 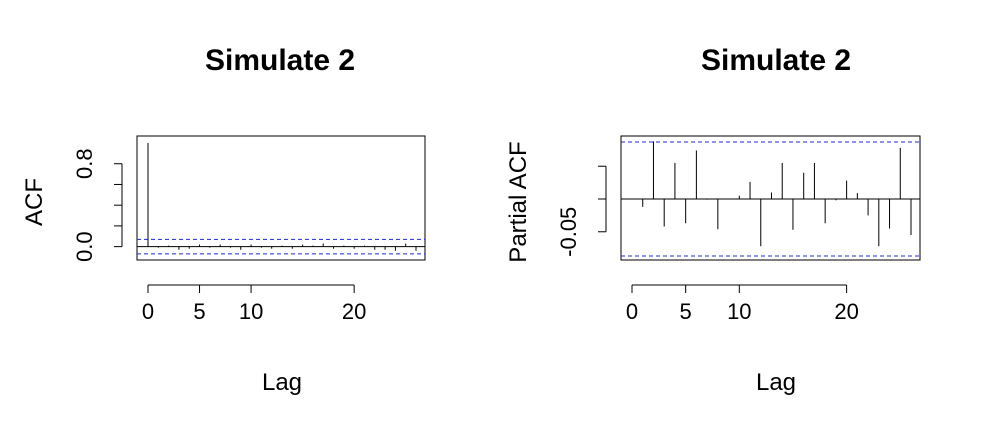 What do you see at coordinates (776, 382) in the screenshot?
I see `pacf-xlabel: Lag` at bounding box center [776, 382].